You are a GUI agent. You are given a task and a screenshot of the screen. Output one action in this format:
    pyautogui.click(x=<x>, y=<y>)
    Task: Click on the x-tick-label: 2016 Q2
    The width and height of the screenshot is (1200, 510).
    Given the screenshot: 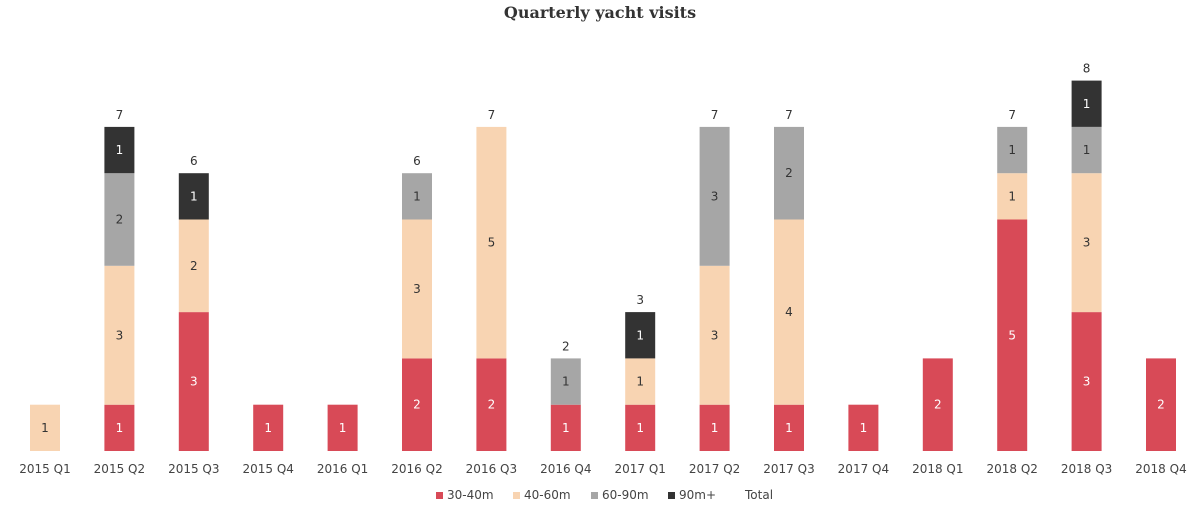 What is the action you would take?
    pyautogui.click(x=416, y=469)
    